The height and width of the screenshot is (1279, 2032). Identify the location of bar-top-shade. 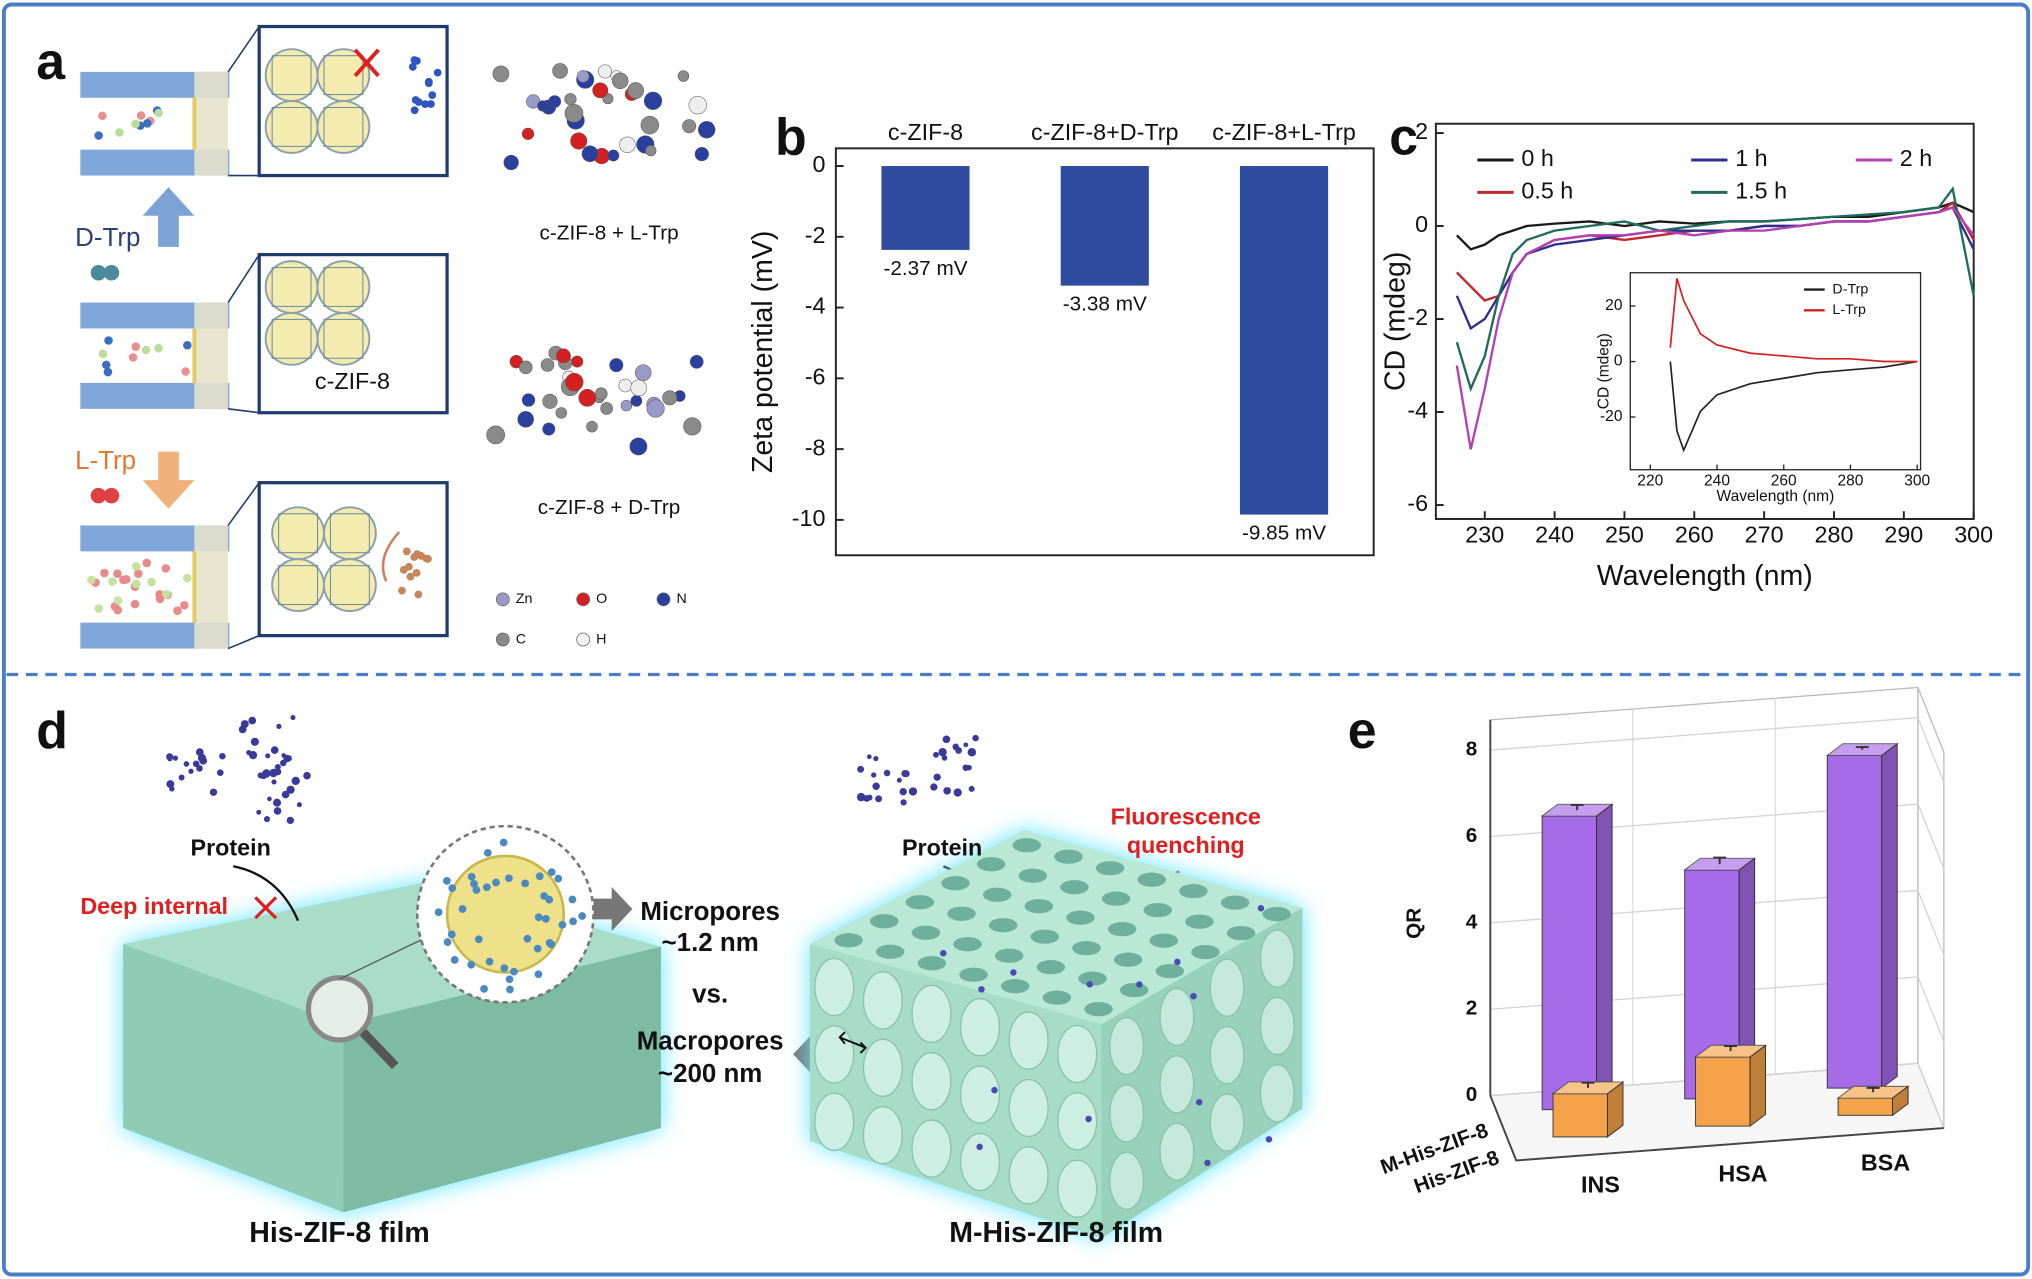
(1873, 1092).